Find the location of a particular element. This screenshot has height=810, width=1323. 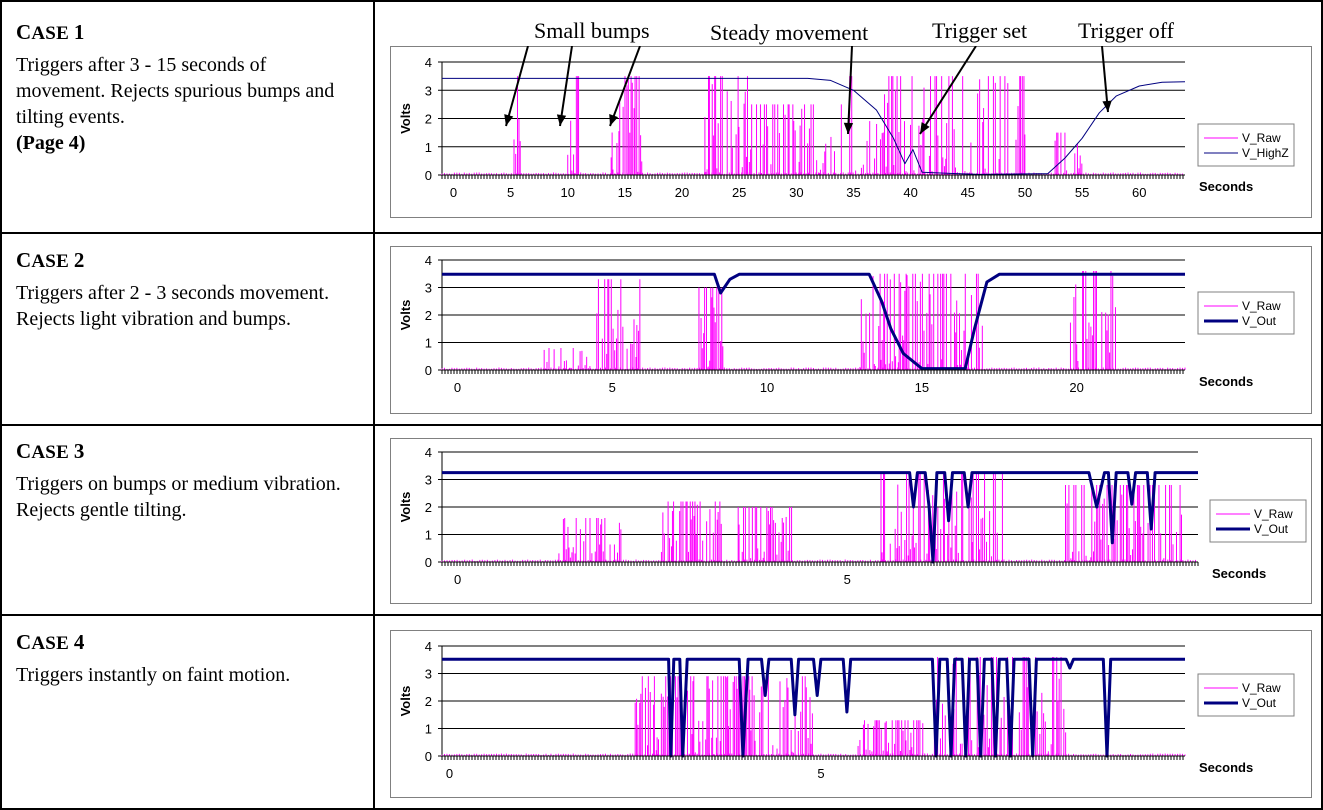

case-text: Triggers instantly on faint motion. is located at coordinates (153, 675).